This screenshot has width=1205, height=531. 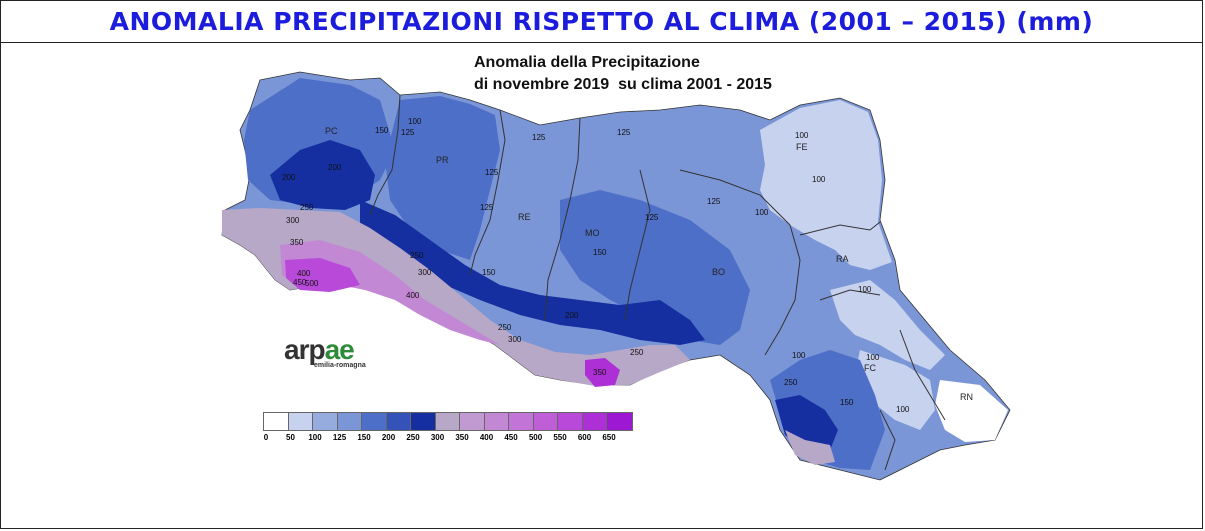 I want to click on region-peak-south, so click(x=602, y=372).